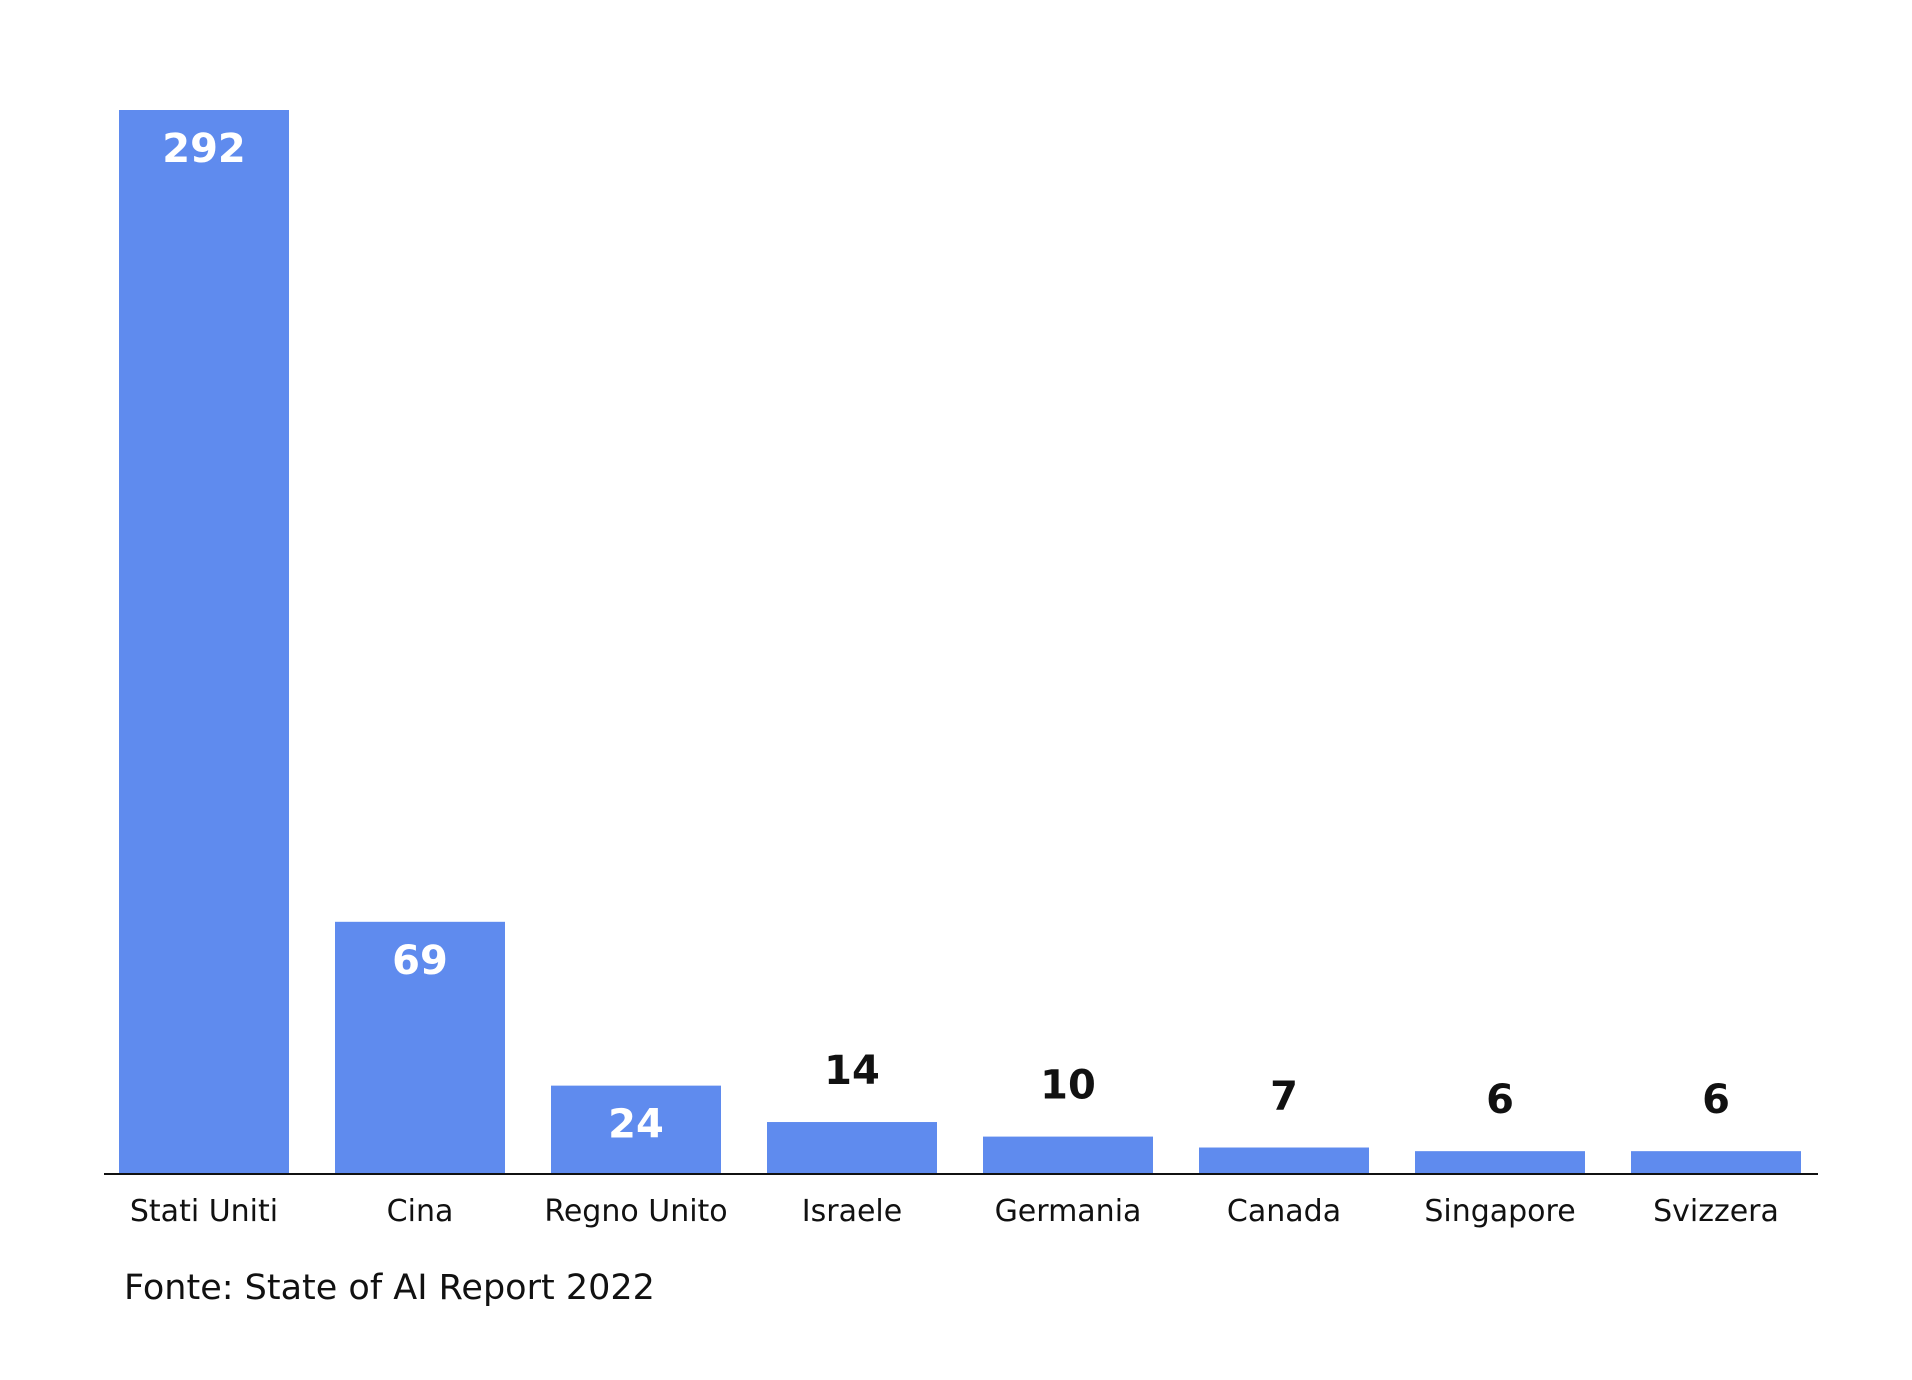 Image resolution: width=1912 pixels, height=1380 pixels. I want to click on tick-label-stati-uniti: Stati Uniti, so click(204, 1211).